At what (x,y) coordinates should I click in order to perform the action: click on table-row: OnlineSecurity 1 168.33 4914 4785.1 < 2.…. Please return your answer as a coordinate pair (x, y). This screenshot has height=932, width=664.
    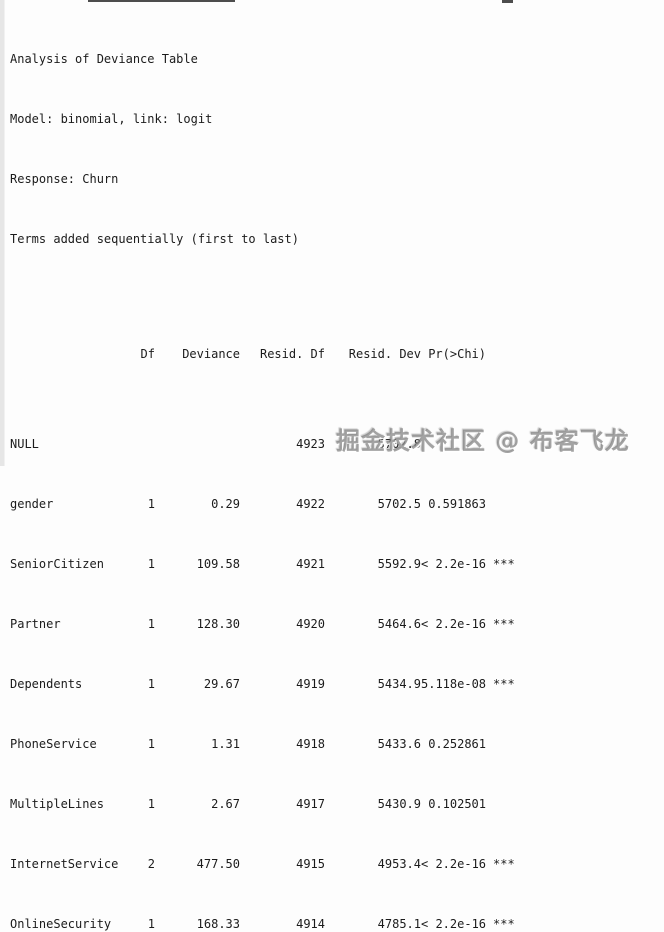
    Looking at the image, I should click on (262, 924).